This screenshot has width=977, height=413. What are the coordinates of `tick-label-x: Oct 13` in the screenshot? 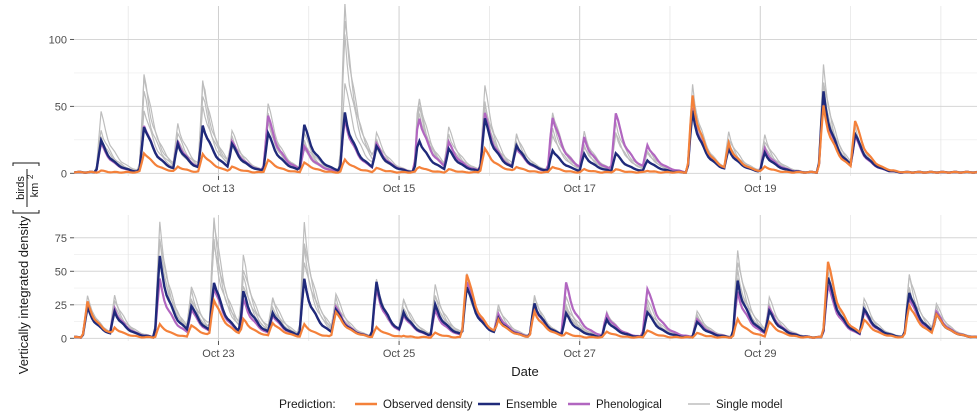 It's located at (218, 189).